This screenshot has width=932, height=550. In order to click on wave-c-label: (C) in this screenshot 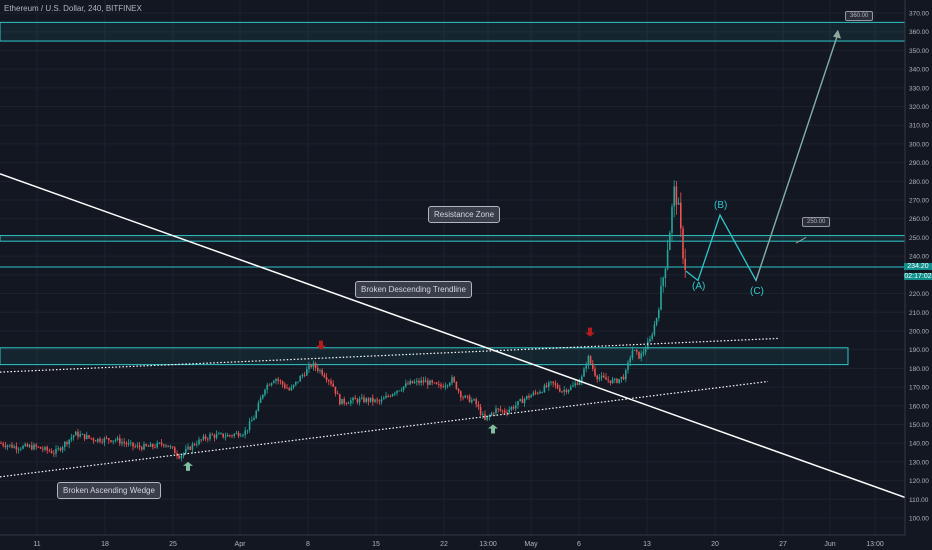, I will do `click(757, 291)`.